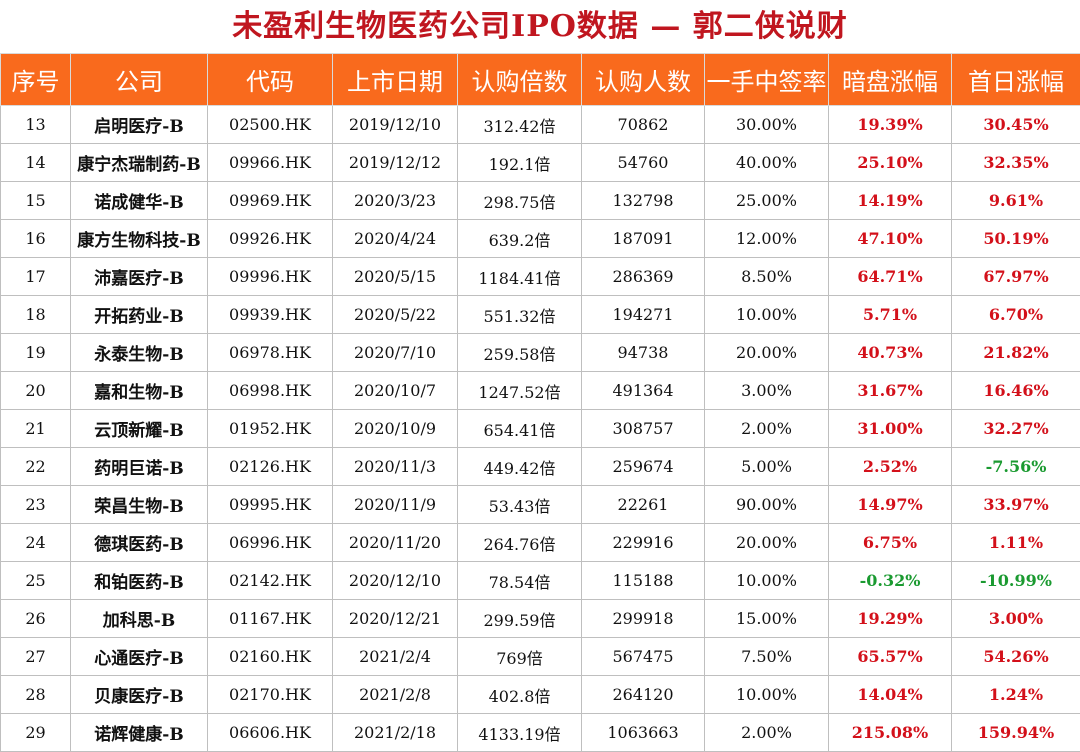 Image resolution: width=1080 pixels, height=752 pixels. Describe the element at coordinates (767, 467) in the screenshot. I see `cell-lot-success-rate: 5.00%` at that location.